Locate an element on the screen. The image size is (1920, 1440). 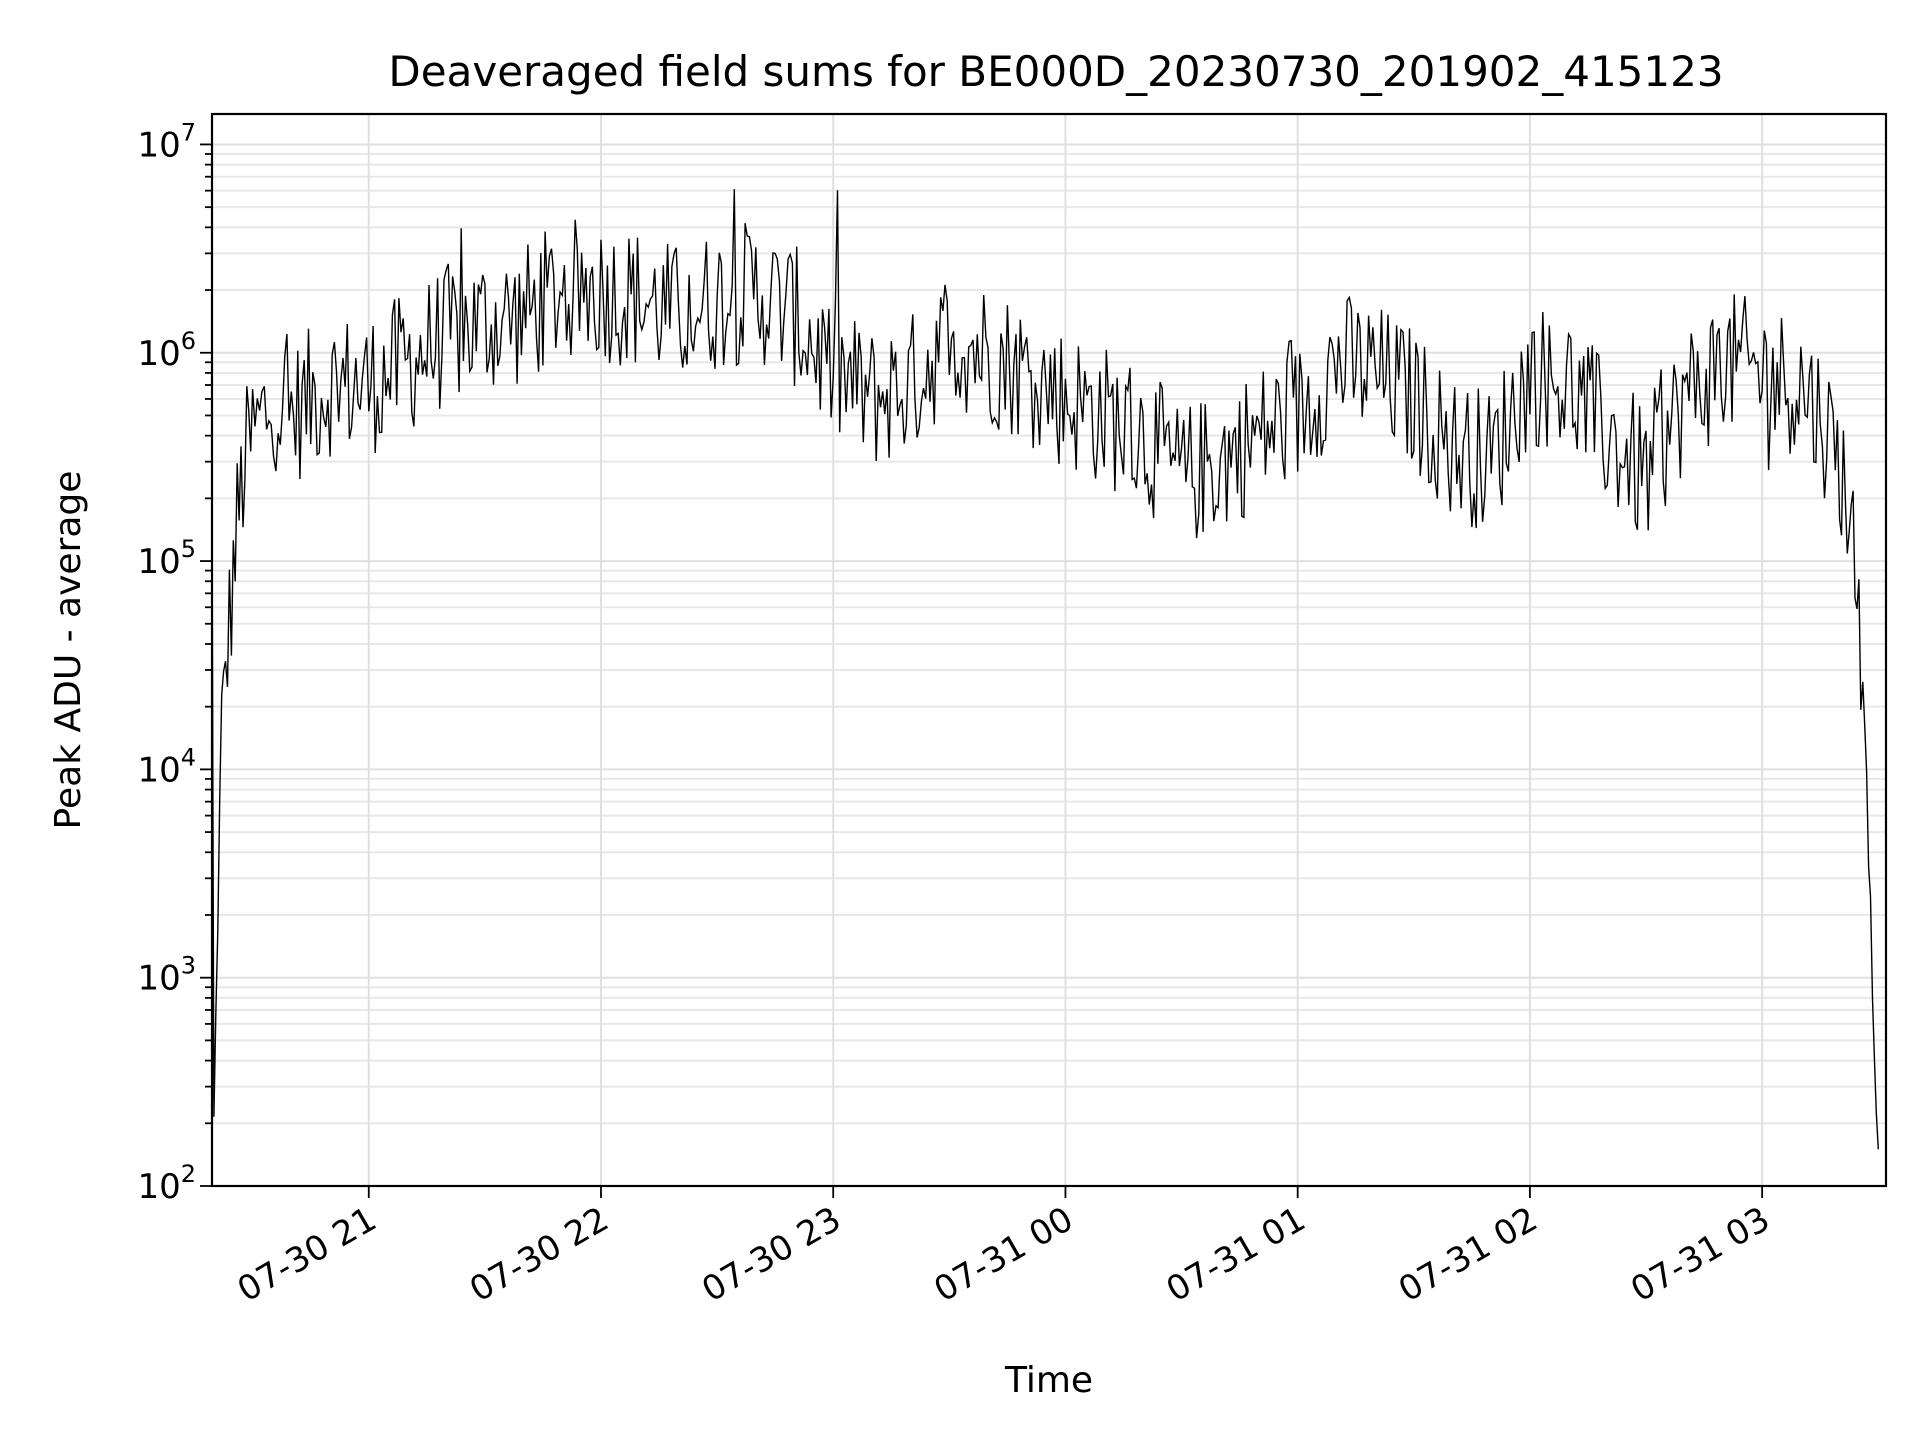
x-axis-label: Time is located at coordinates (1048, 1380).